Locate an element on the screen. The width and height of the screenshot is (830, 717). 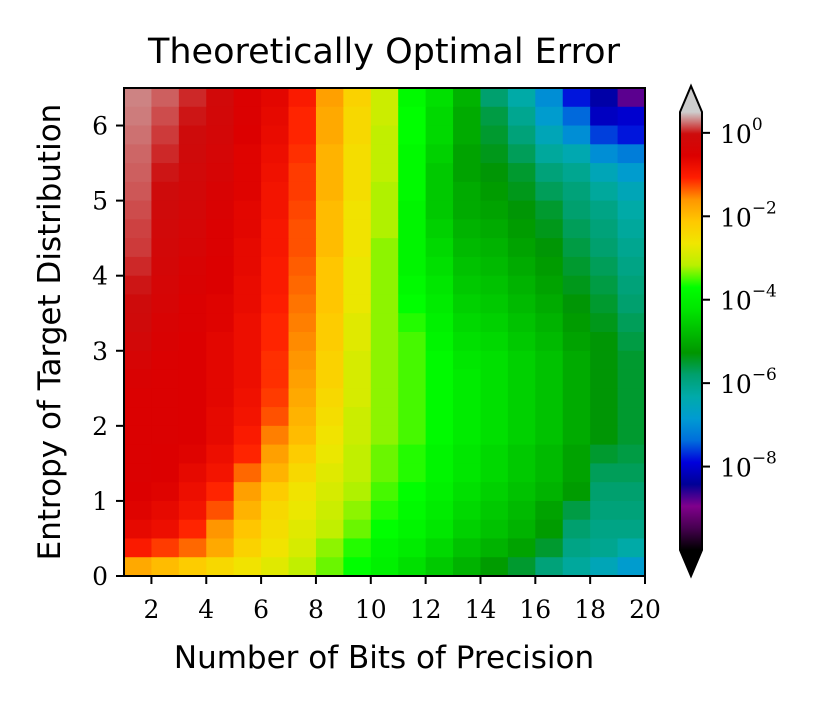
y-tick-label: 3 is located at coordinates (100, 351).